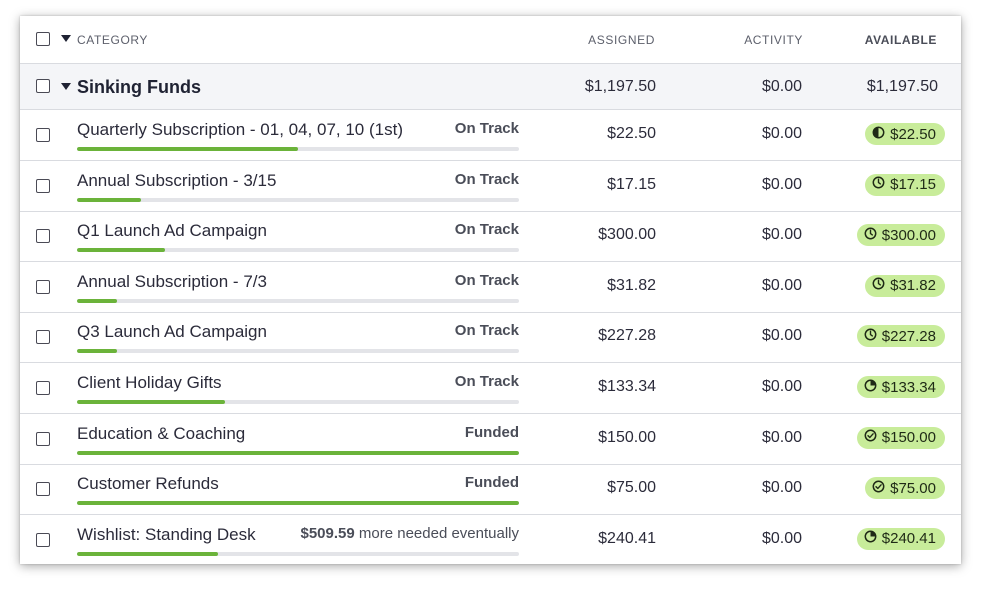 This screenshot has height=604, width=1000. Describe the element at coordinates (631, 285) in the screenshot. I see `category-assigned: $31.82` at that location.